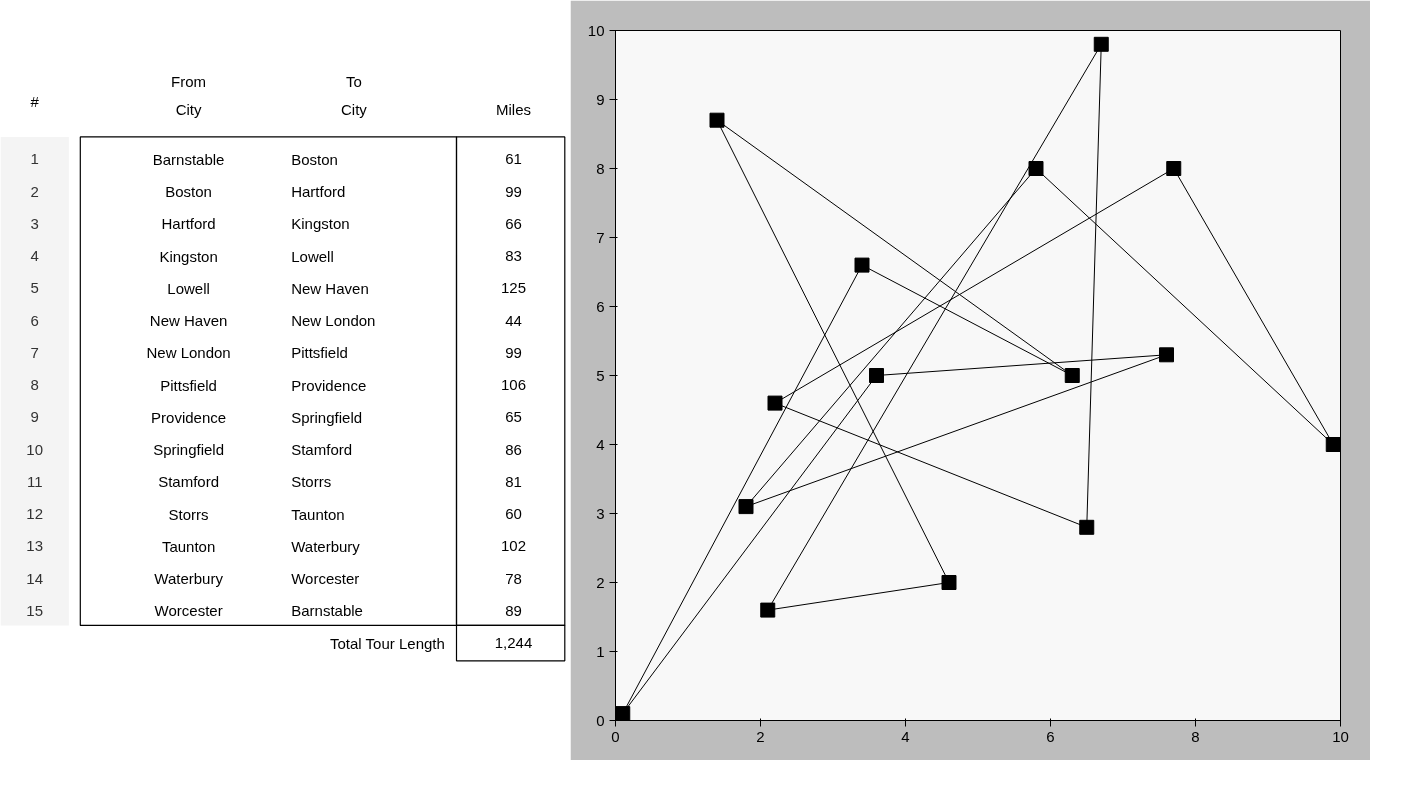 The width and height of the screenshot is (1416, 799). What do you see at coordinates (600, 720) in the screenshot?
I see `y-tick-label: 0` at bounding box center [600, 720].